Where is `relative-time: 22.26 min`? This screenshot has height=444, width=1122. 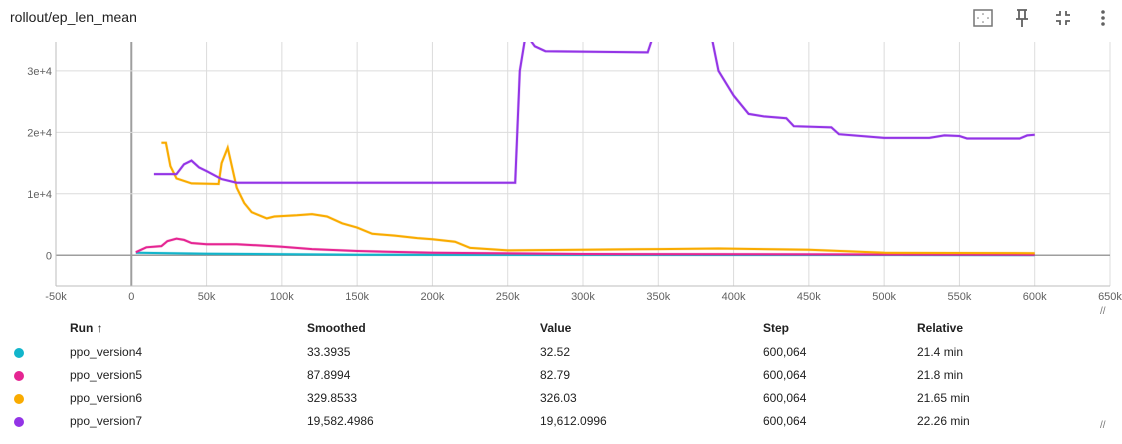 relative-time: 22.26 min is located at coordinates (943, 421).